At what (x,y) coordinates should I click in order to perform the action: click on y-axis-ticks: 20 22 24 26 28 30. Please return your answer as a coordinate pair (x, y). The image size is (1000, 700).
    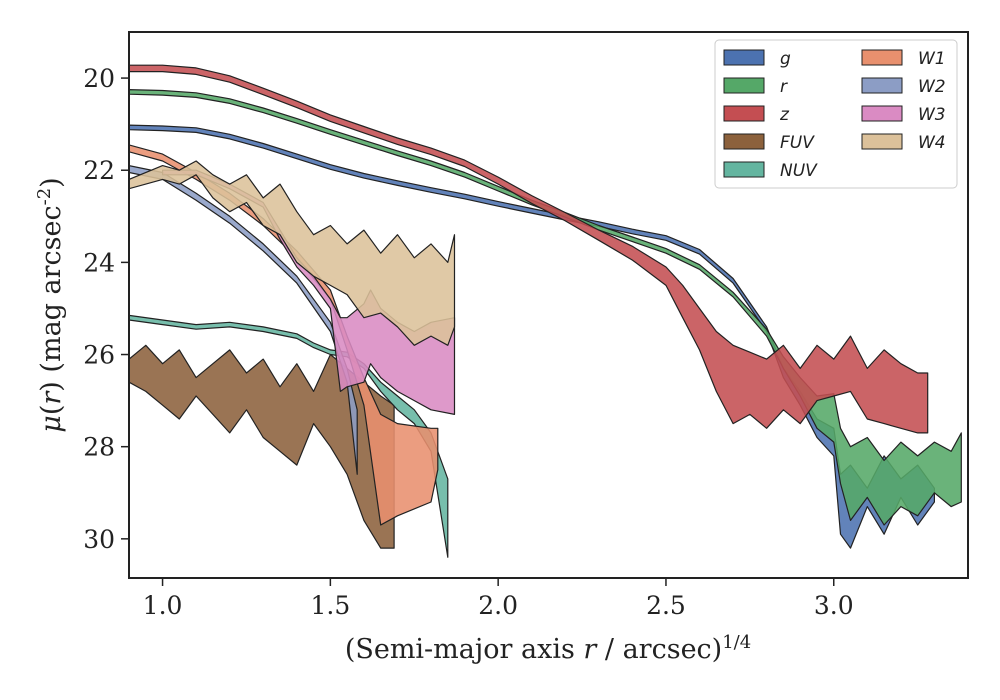
    Looking at the image, I should click on (106, 309).